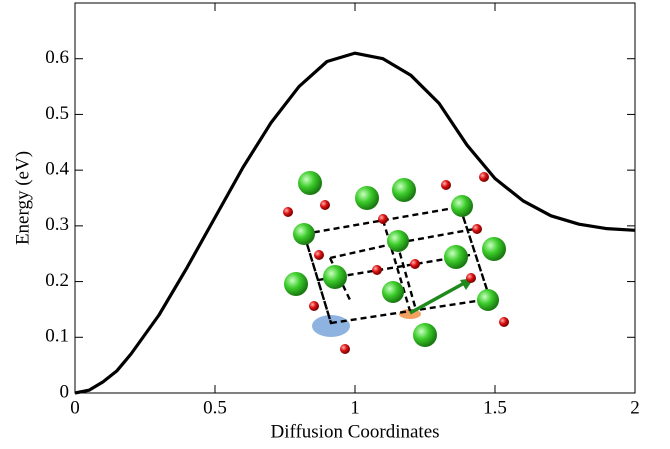 The image size is (670, 449). Describe the element at coordinates (22, 198) in the screenshot. I see `y-axis-label: Energy (eV)` at that location.